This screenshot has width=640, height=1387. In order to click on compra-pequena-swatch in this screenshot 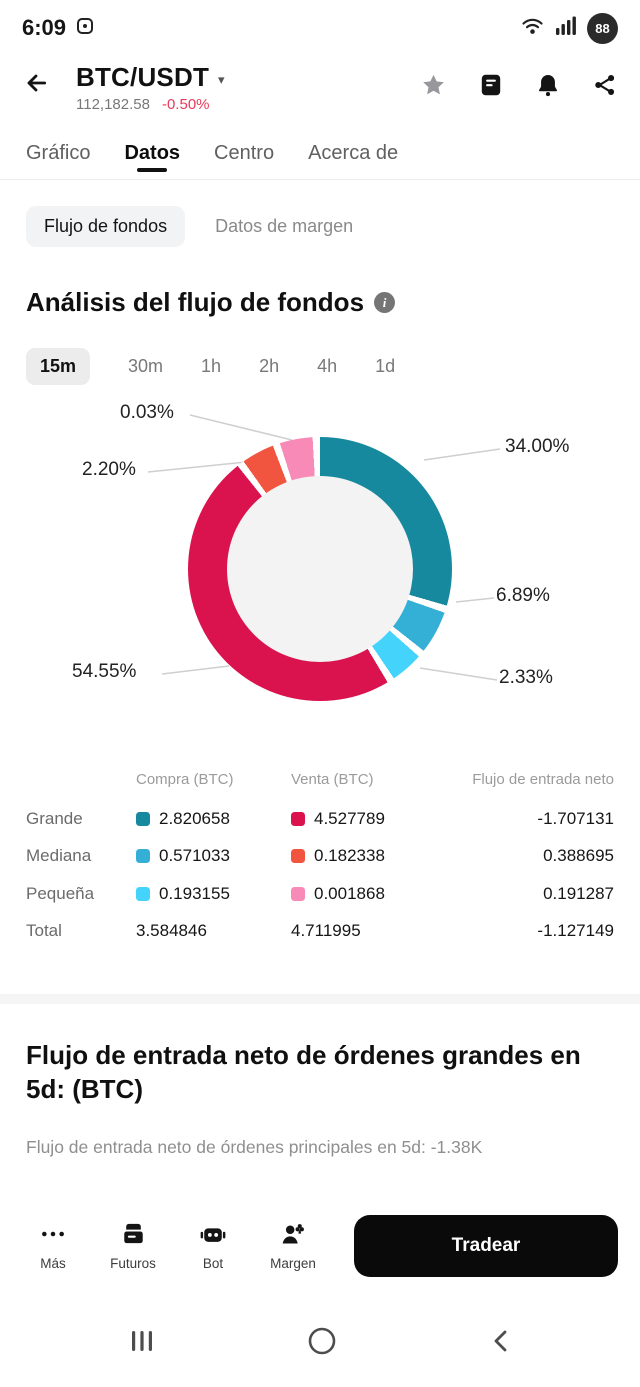, I will do `click(143, 893)`.